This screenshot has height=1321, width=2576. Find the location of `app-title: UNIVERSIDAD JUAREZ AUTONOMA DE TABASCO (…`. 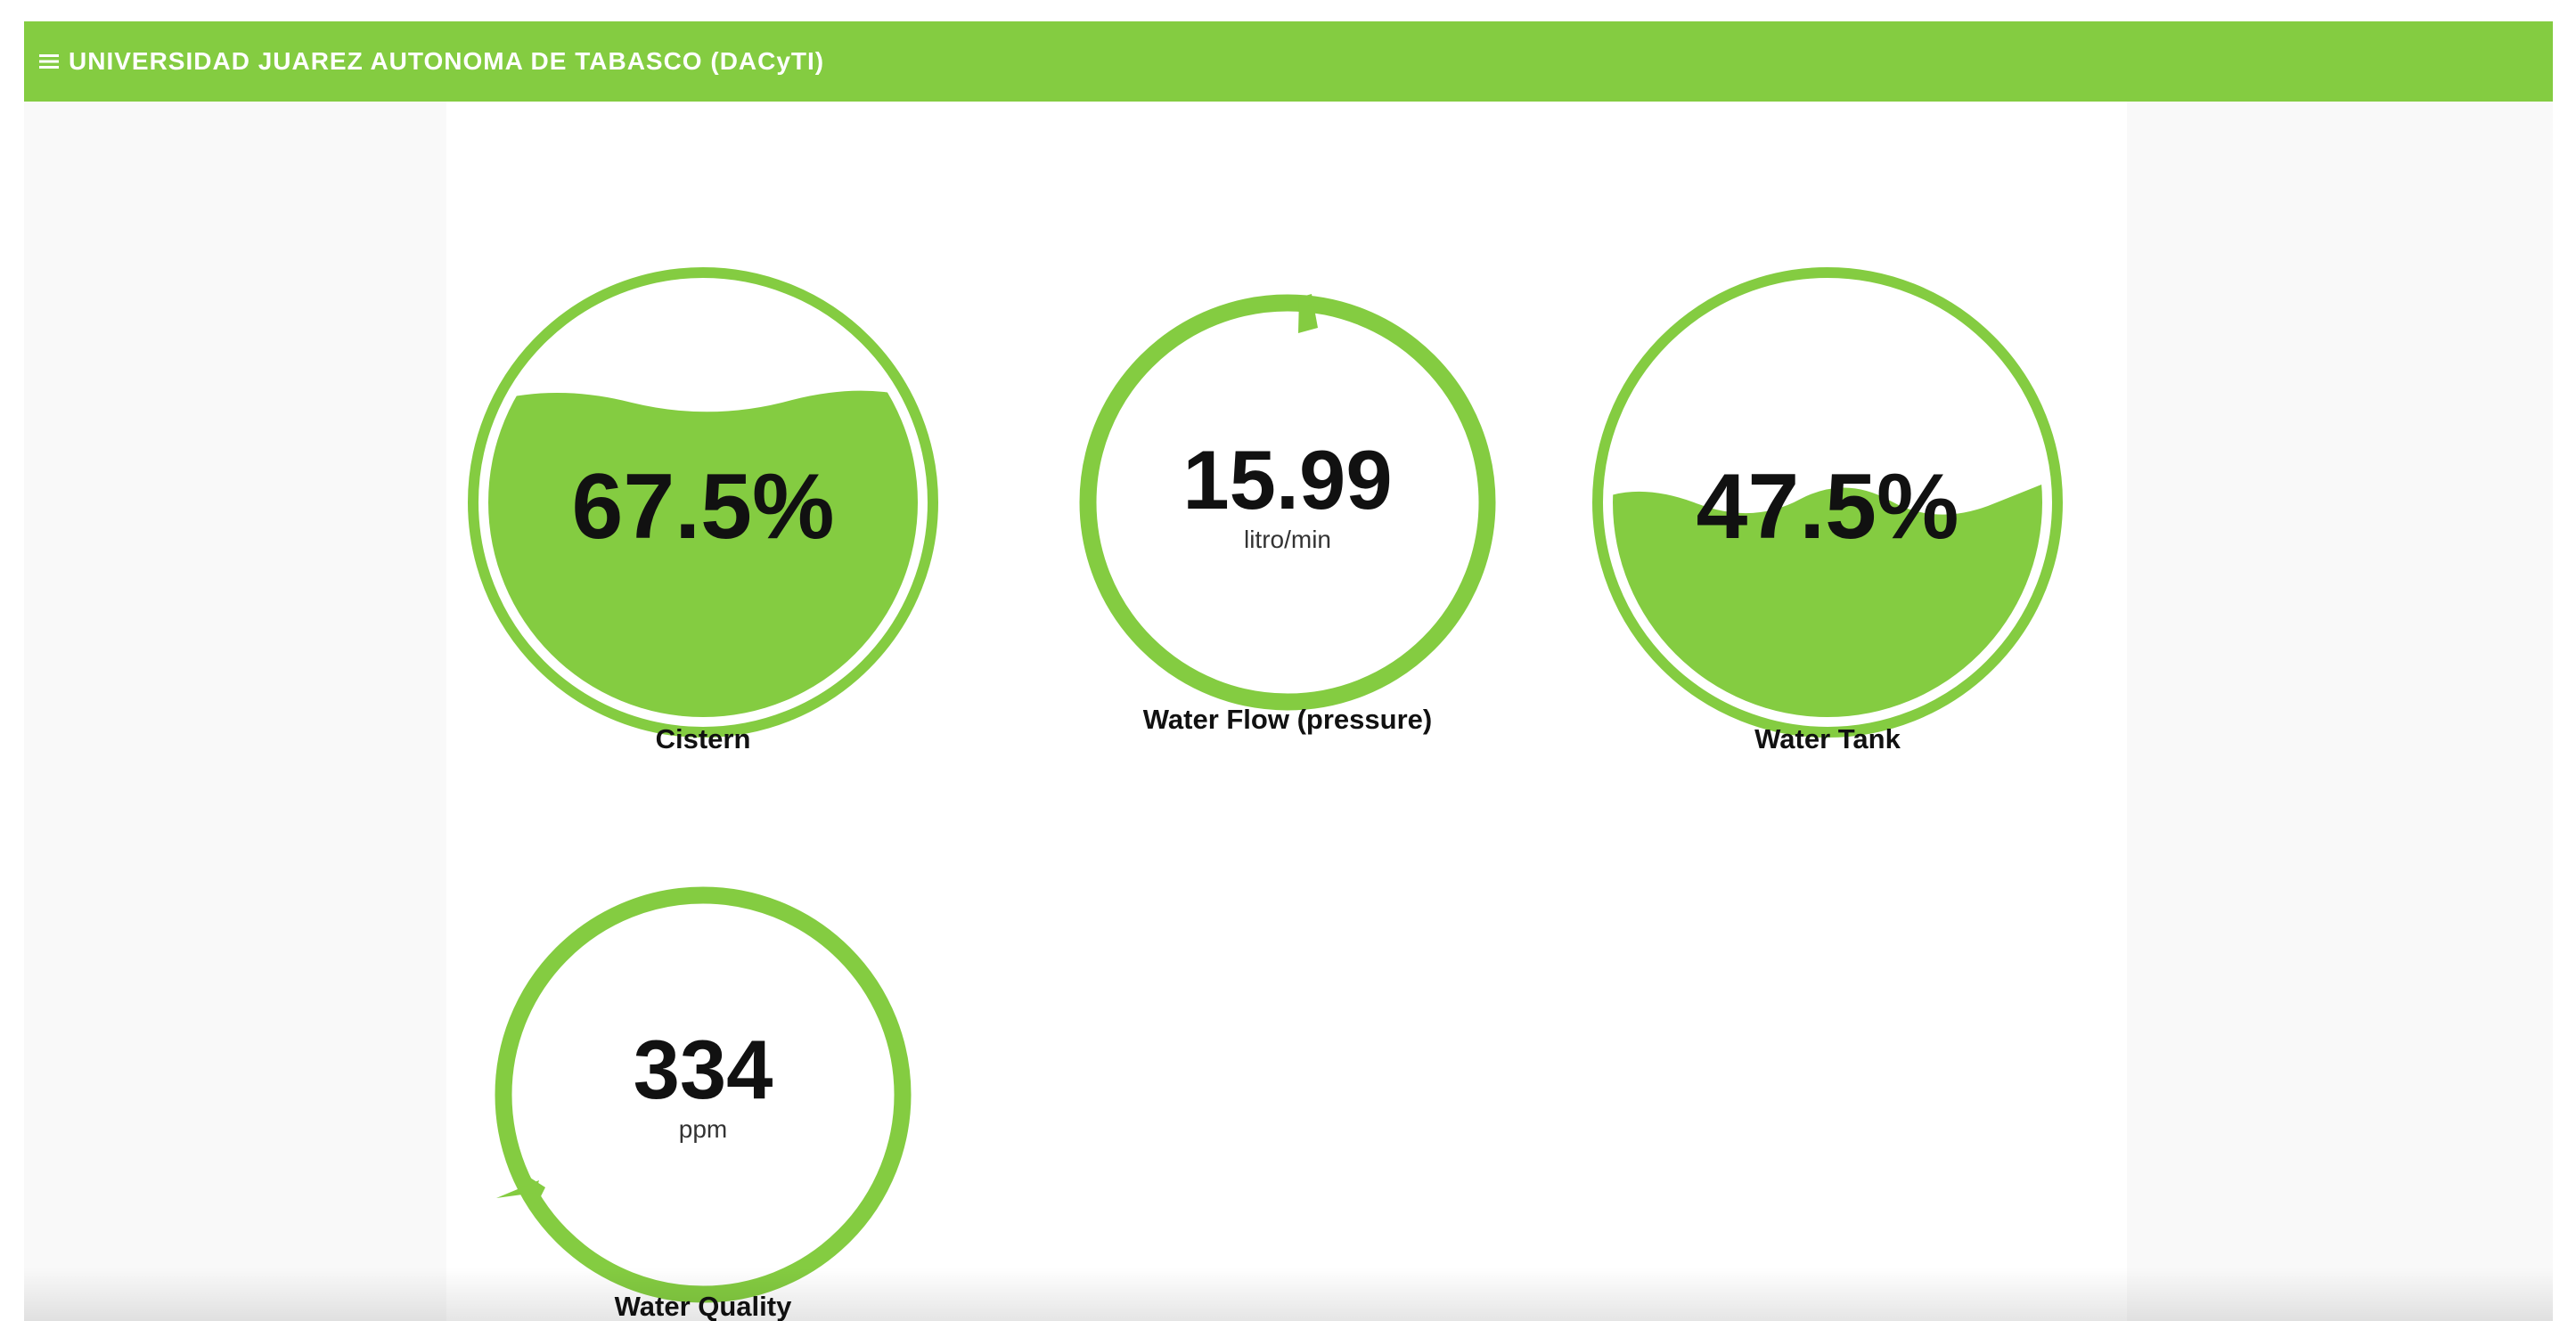

app-title: UNIVERSIDAD JUAREZ AUTONOMA DE TABASCO (… is located at coordinates (447, 61).